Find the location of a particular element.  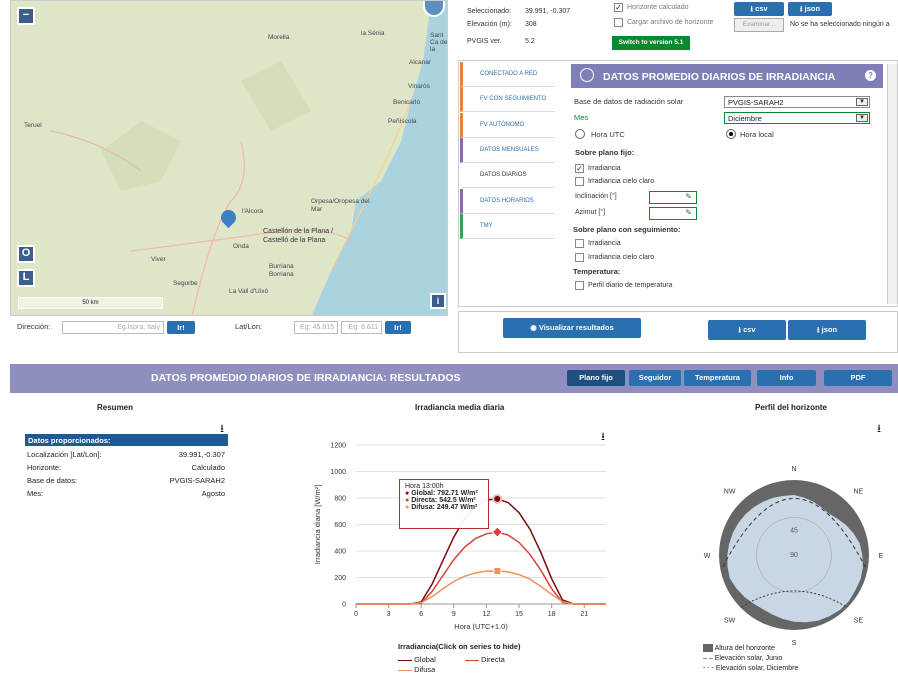

map-l-button: L is located at coordinates (26, 278).